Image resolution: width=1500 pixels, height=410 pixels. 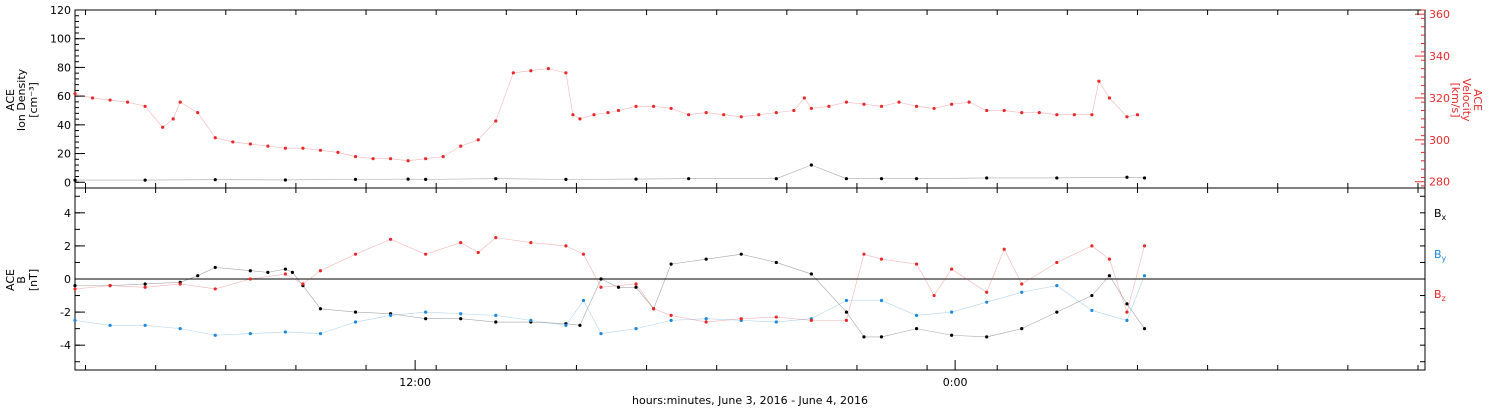 What do you see at coordinates (67, 213) in the screenshot?
I see `bottom-left-tick-label: 4` at bounding box center [67, 213].